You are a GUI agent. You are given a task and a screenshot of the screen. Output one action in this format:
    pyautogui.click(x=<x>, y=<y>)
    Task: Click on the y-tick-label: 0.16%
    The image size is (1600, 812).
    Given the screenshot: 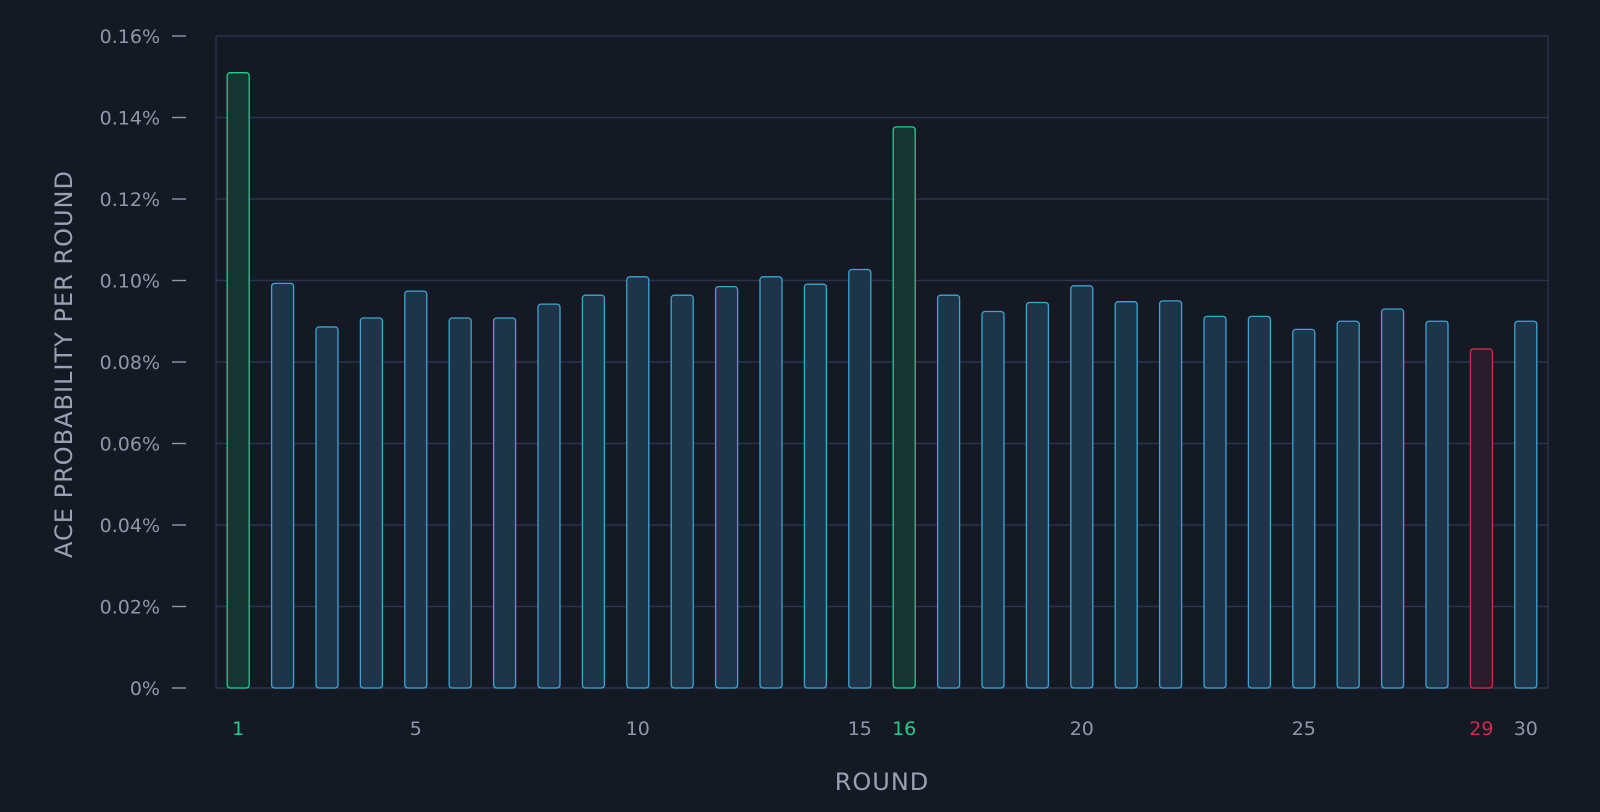 What is the action you would take?
    pyautogui.click(x=130, y=37)
    